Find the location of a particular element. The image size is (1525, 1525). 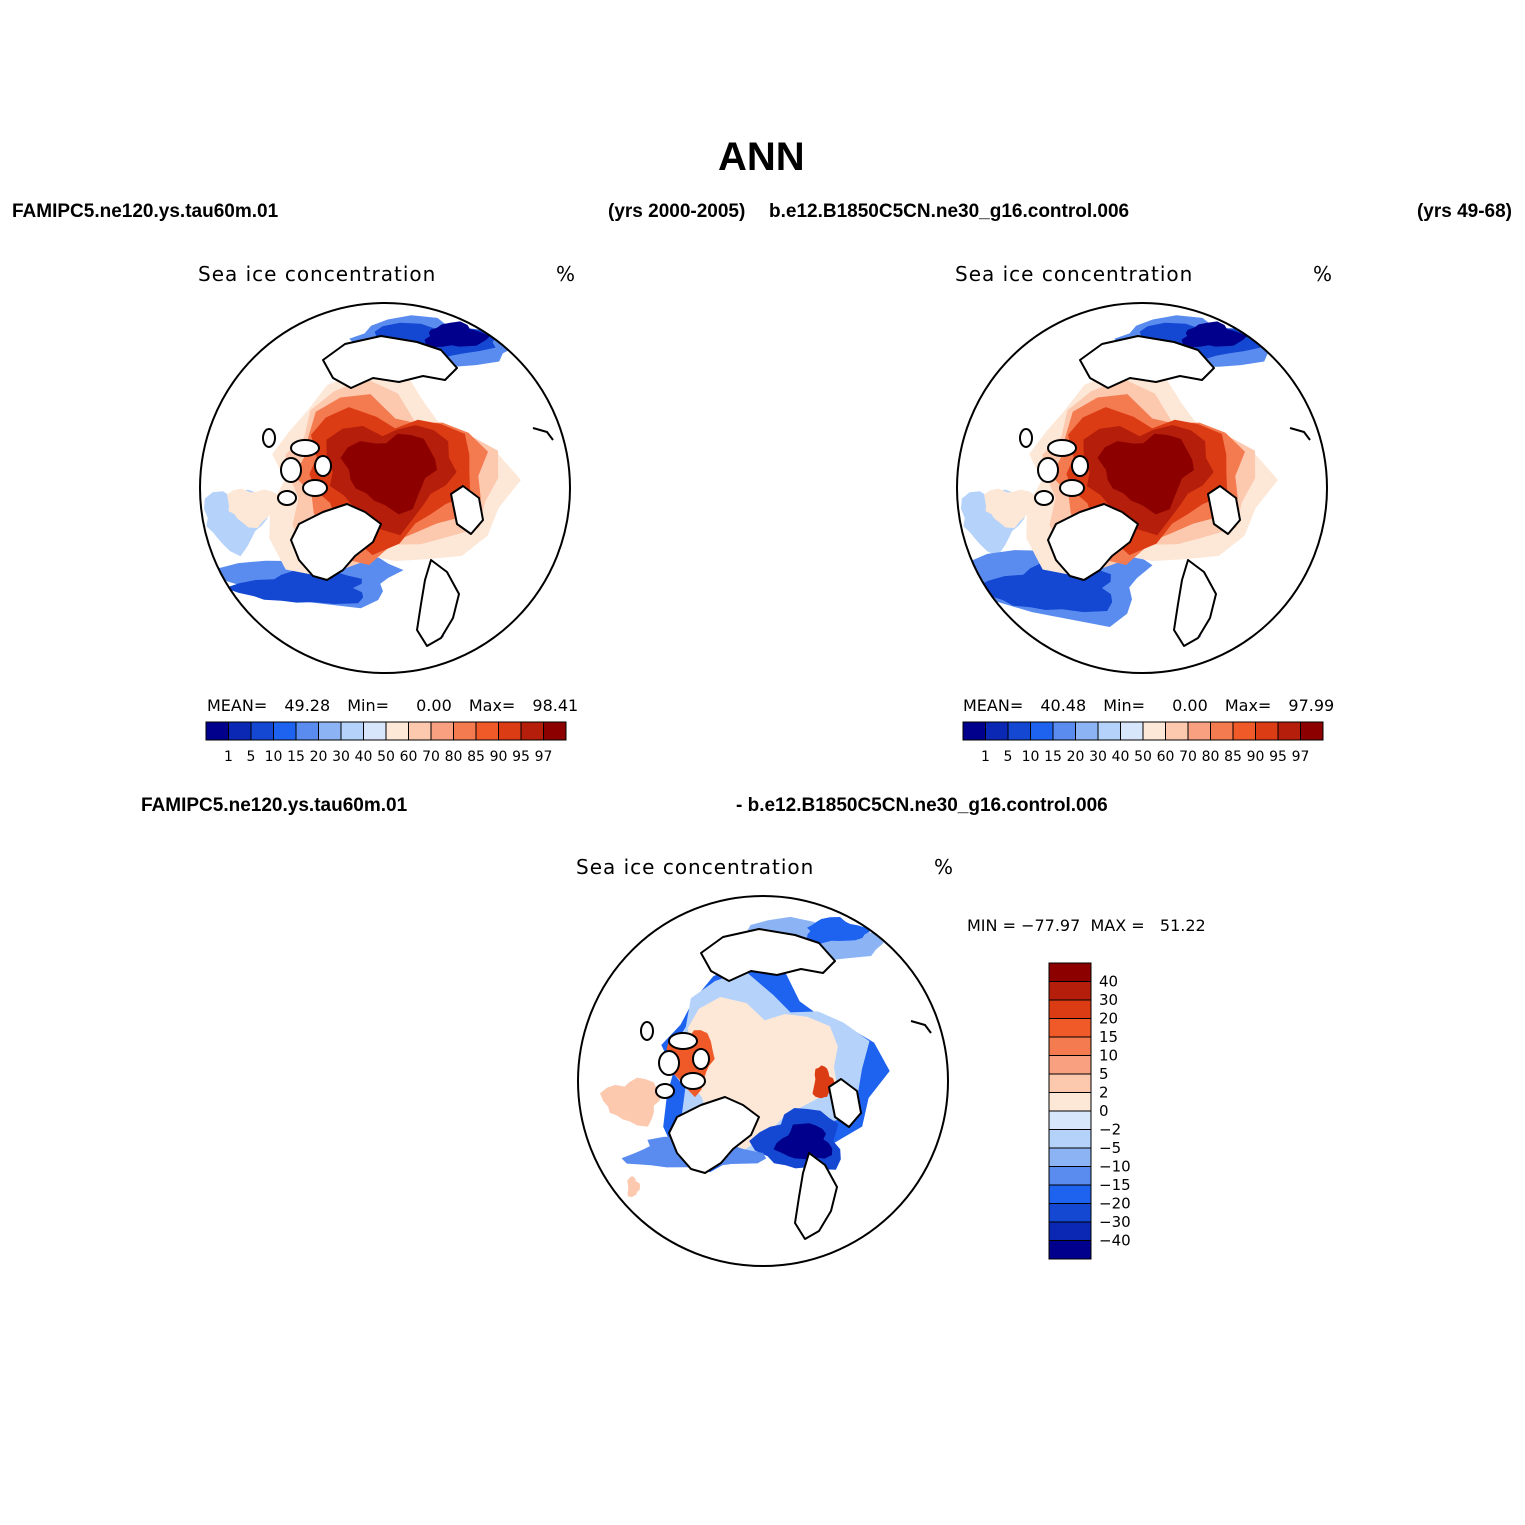

panel2-title: Sea ice concentration is located at coordinates (1074, 274).